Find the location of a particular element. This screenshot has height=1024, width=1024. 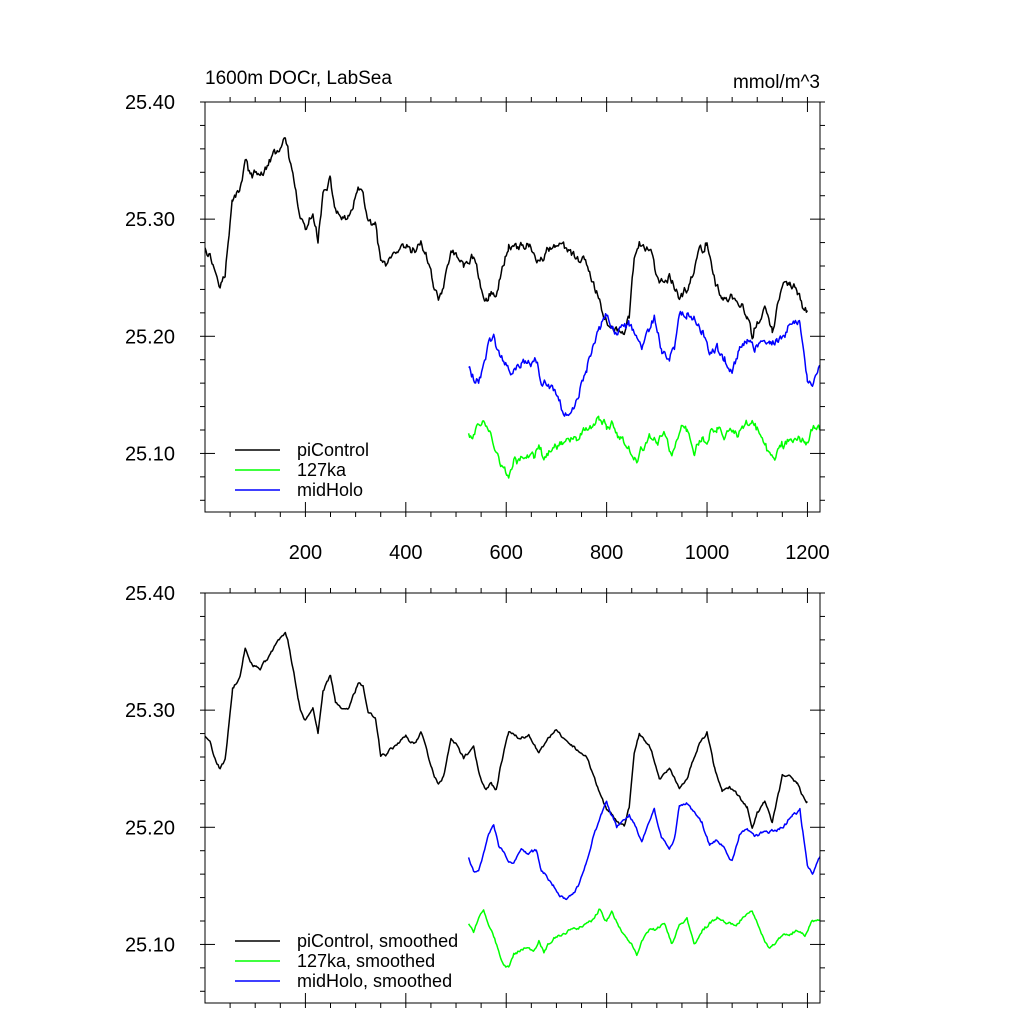

legend-label-1: piControl, smoothed is located at coordinates (377, 941).